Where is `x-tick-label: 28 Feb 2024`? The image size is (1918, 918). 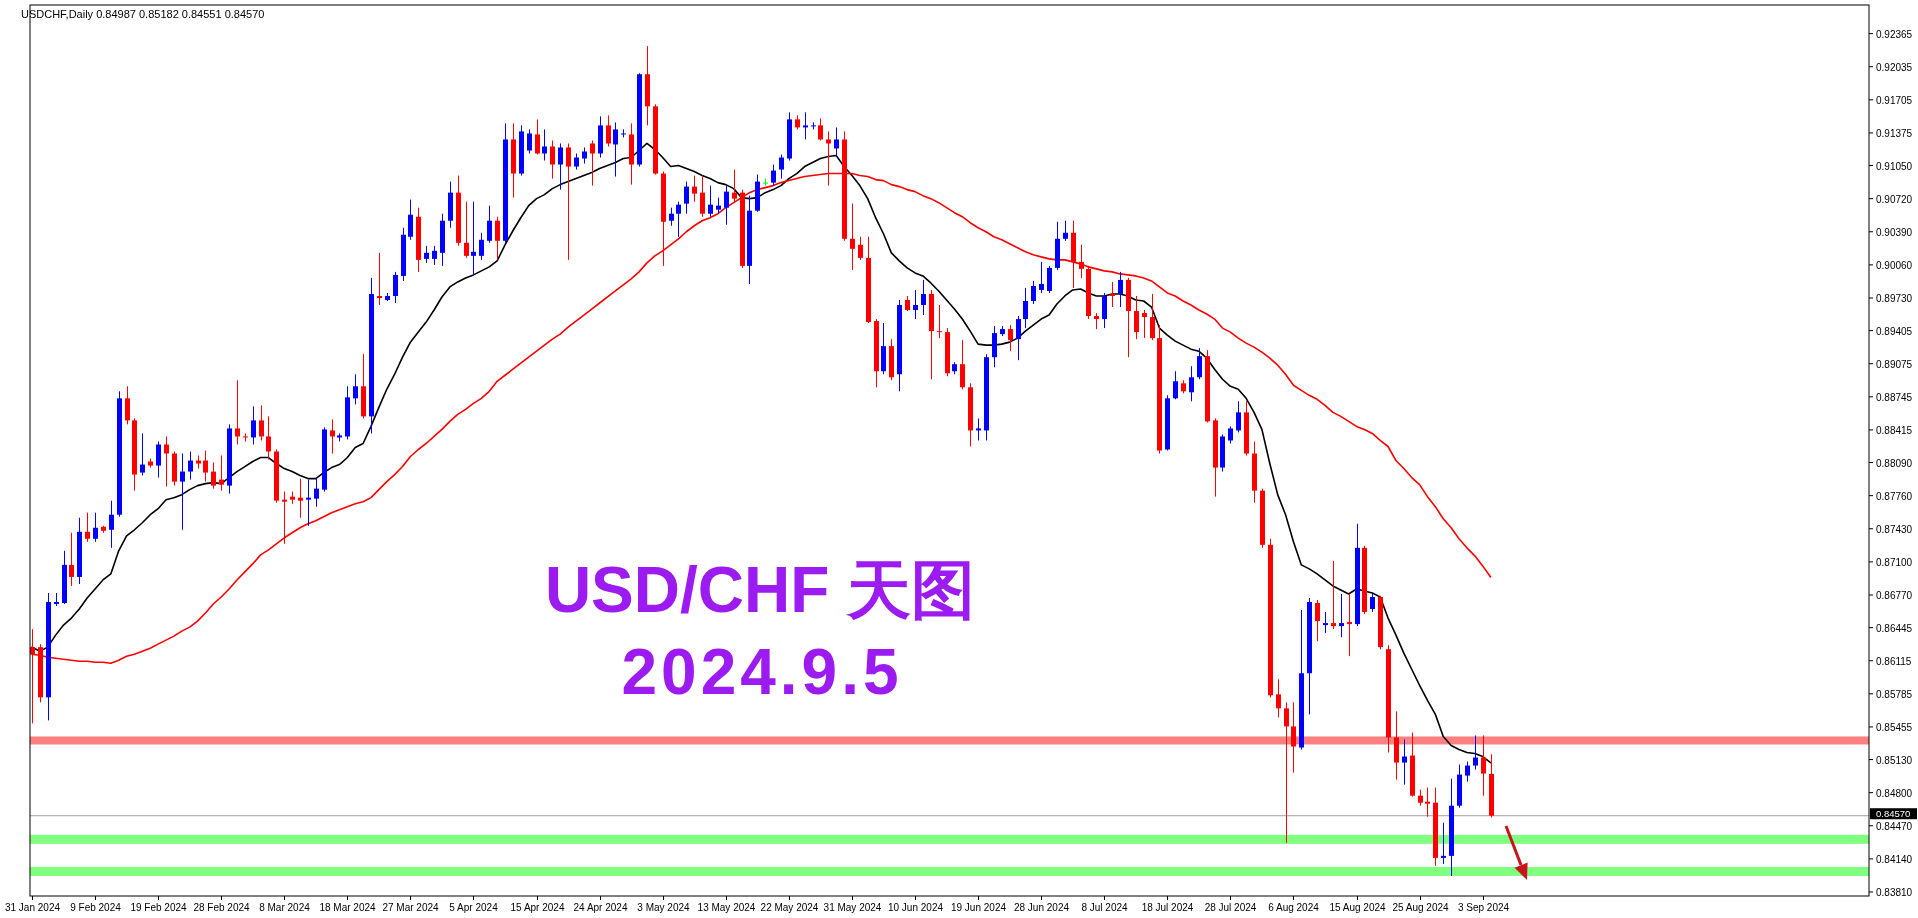 x-tick-label: 28 Feb 2024 is located at coordinates (222, 907).